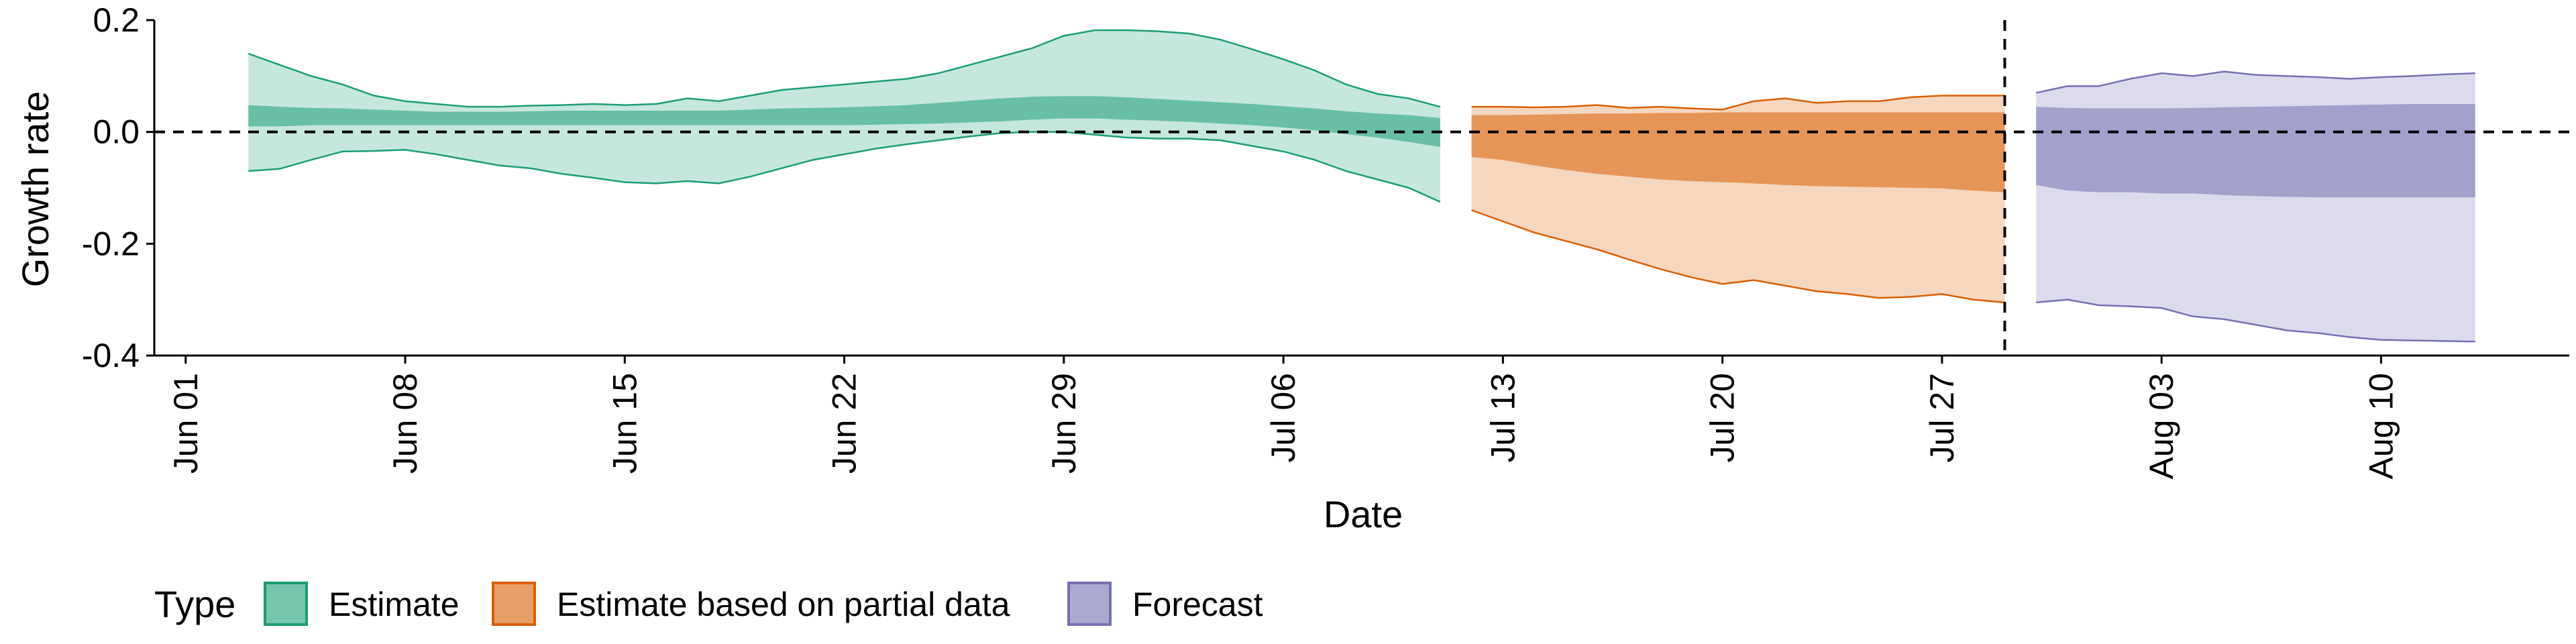  I want to click on estimate-based-on-partial-data-lower-edge, so click(1738, 256).